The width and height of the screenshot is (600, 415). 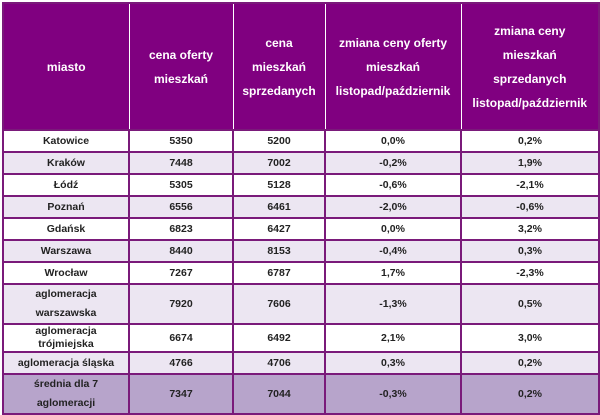 What do you see at coordinates (279, 163) in the screenshot?
I see `cell-sold-price: 7002` at bounding box center [279, 163].